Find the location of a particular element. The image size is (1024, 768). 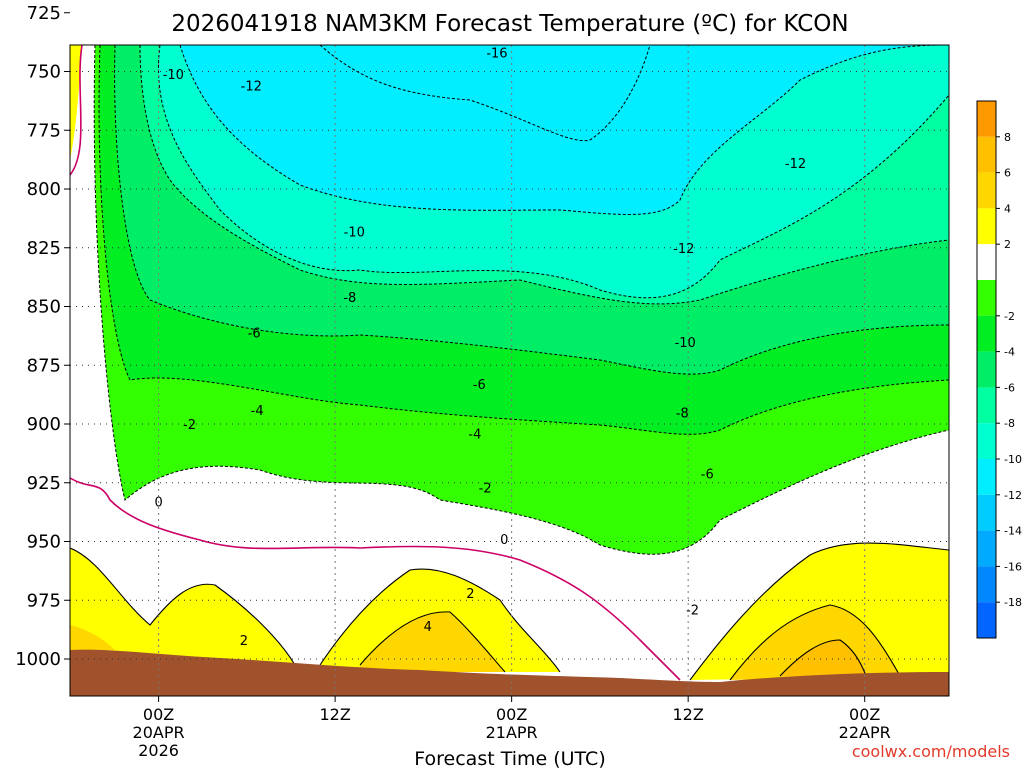

isotherm-plus-2-right is located at coordinates (819, 611).